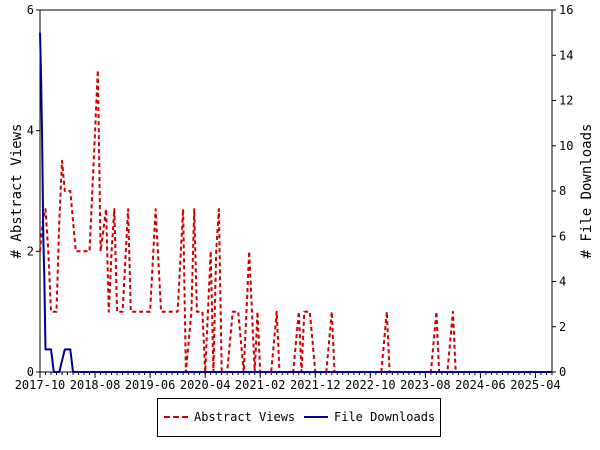  Describe the element at coordinates (245, 417) in the screenshot. I see `legend-label-abstract-views: Abstract Views` at that location.